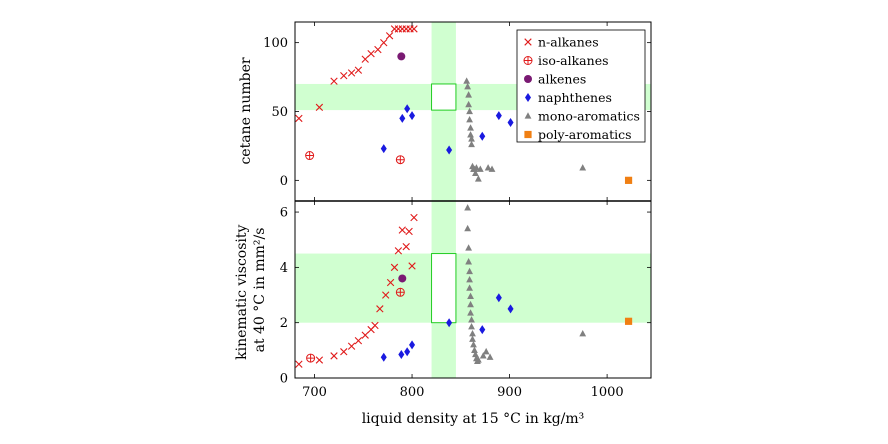  What do you see at coordinates (246, 110) in the screenshot?
I see `top-ylabel: cetane number` at bounding box center [246, 110].